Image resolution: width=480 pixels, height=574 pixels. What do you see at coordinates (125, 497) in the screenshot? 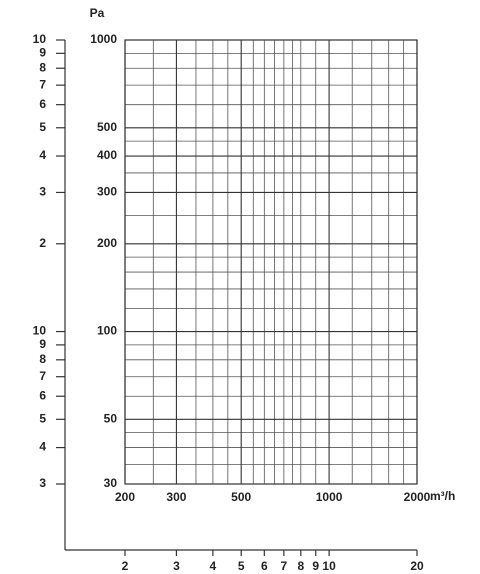
I see `x-tick-label: 200` at bounding box center [125, 497].